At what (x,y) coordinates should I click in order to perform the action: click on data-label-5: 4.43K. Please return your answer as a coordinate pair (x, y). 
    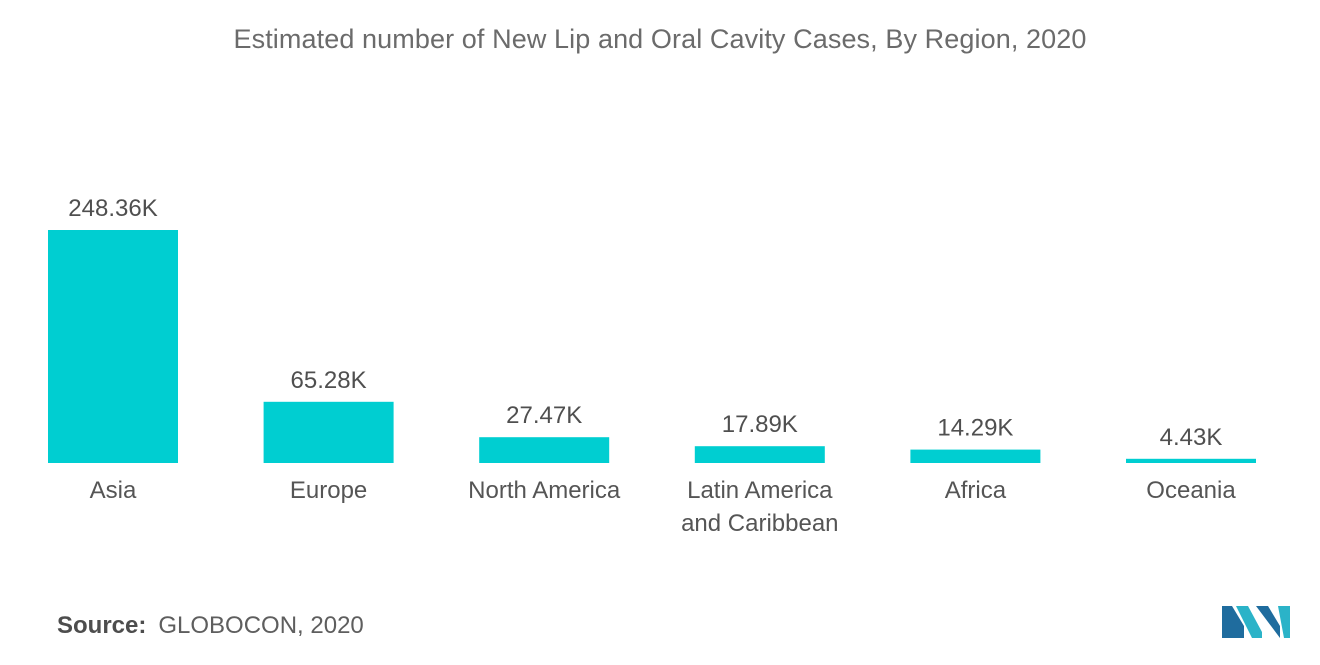
    Looking at the image, I should click on (1191, 437).